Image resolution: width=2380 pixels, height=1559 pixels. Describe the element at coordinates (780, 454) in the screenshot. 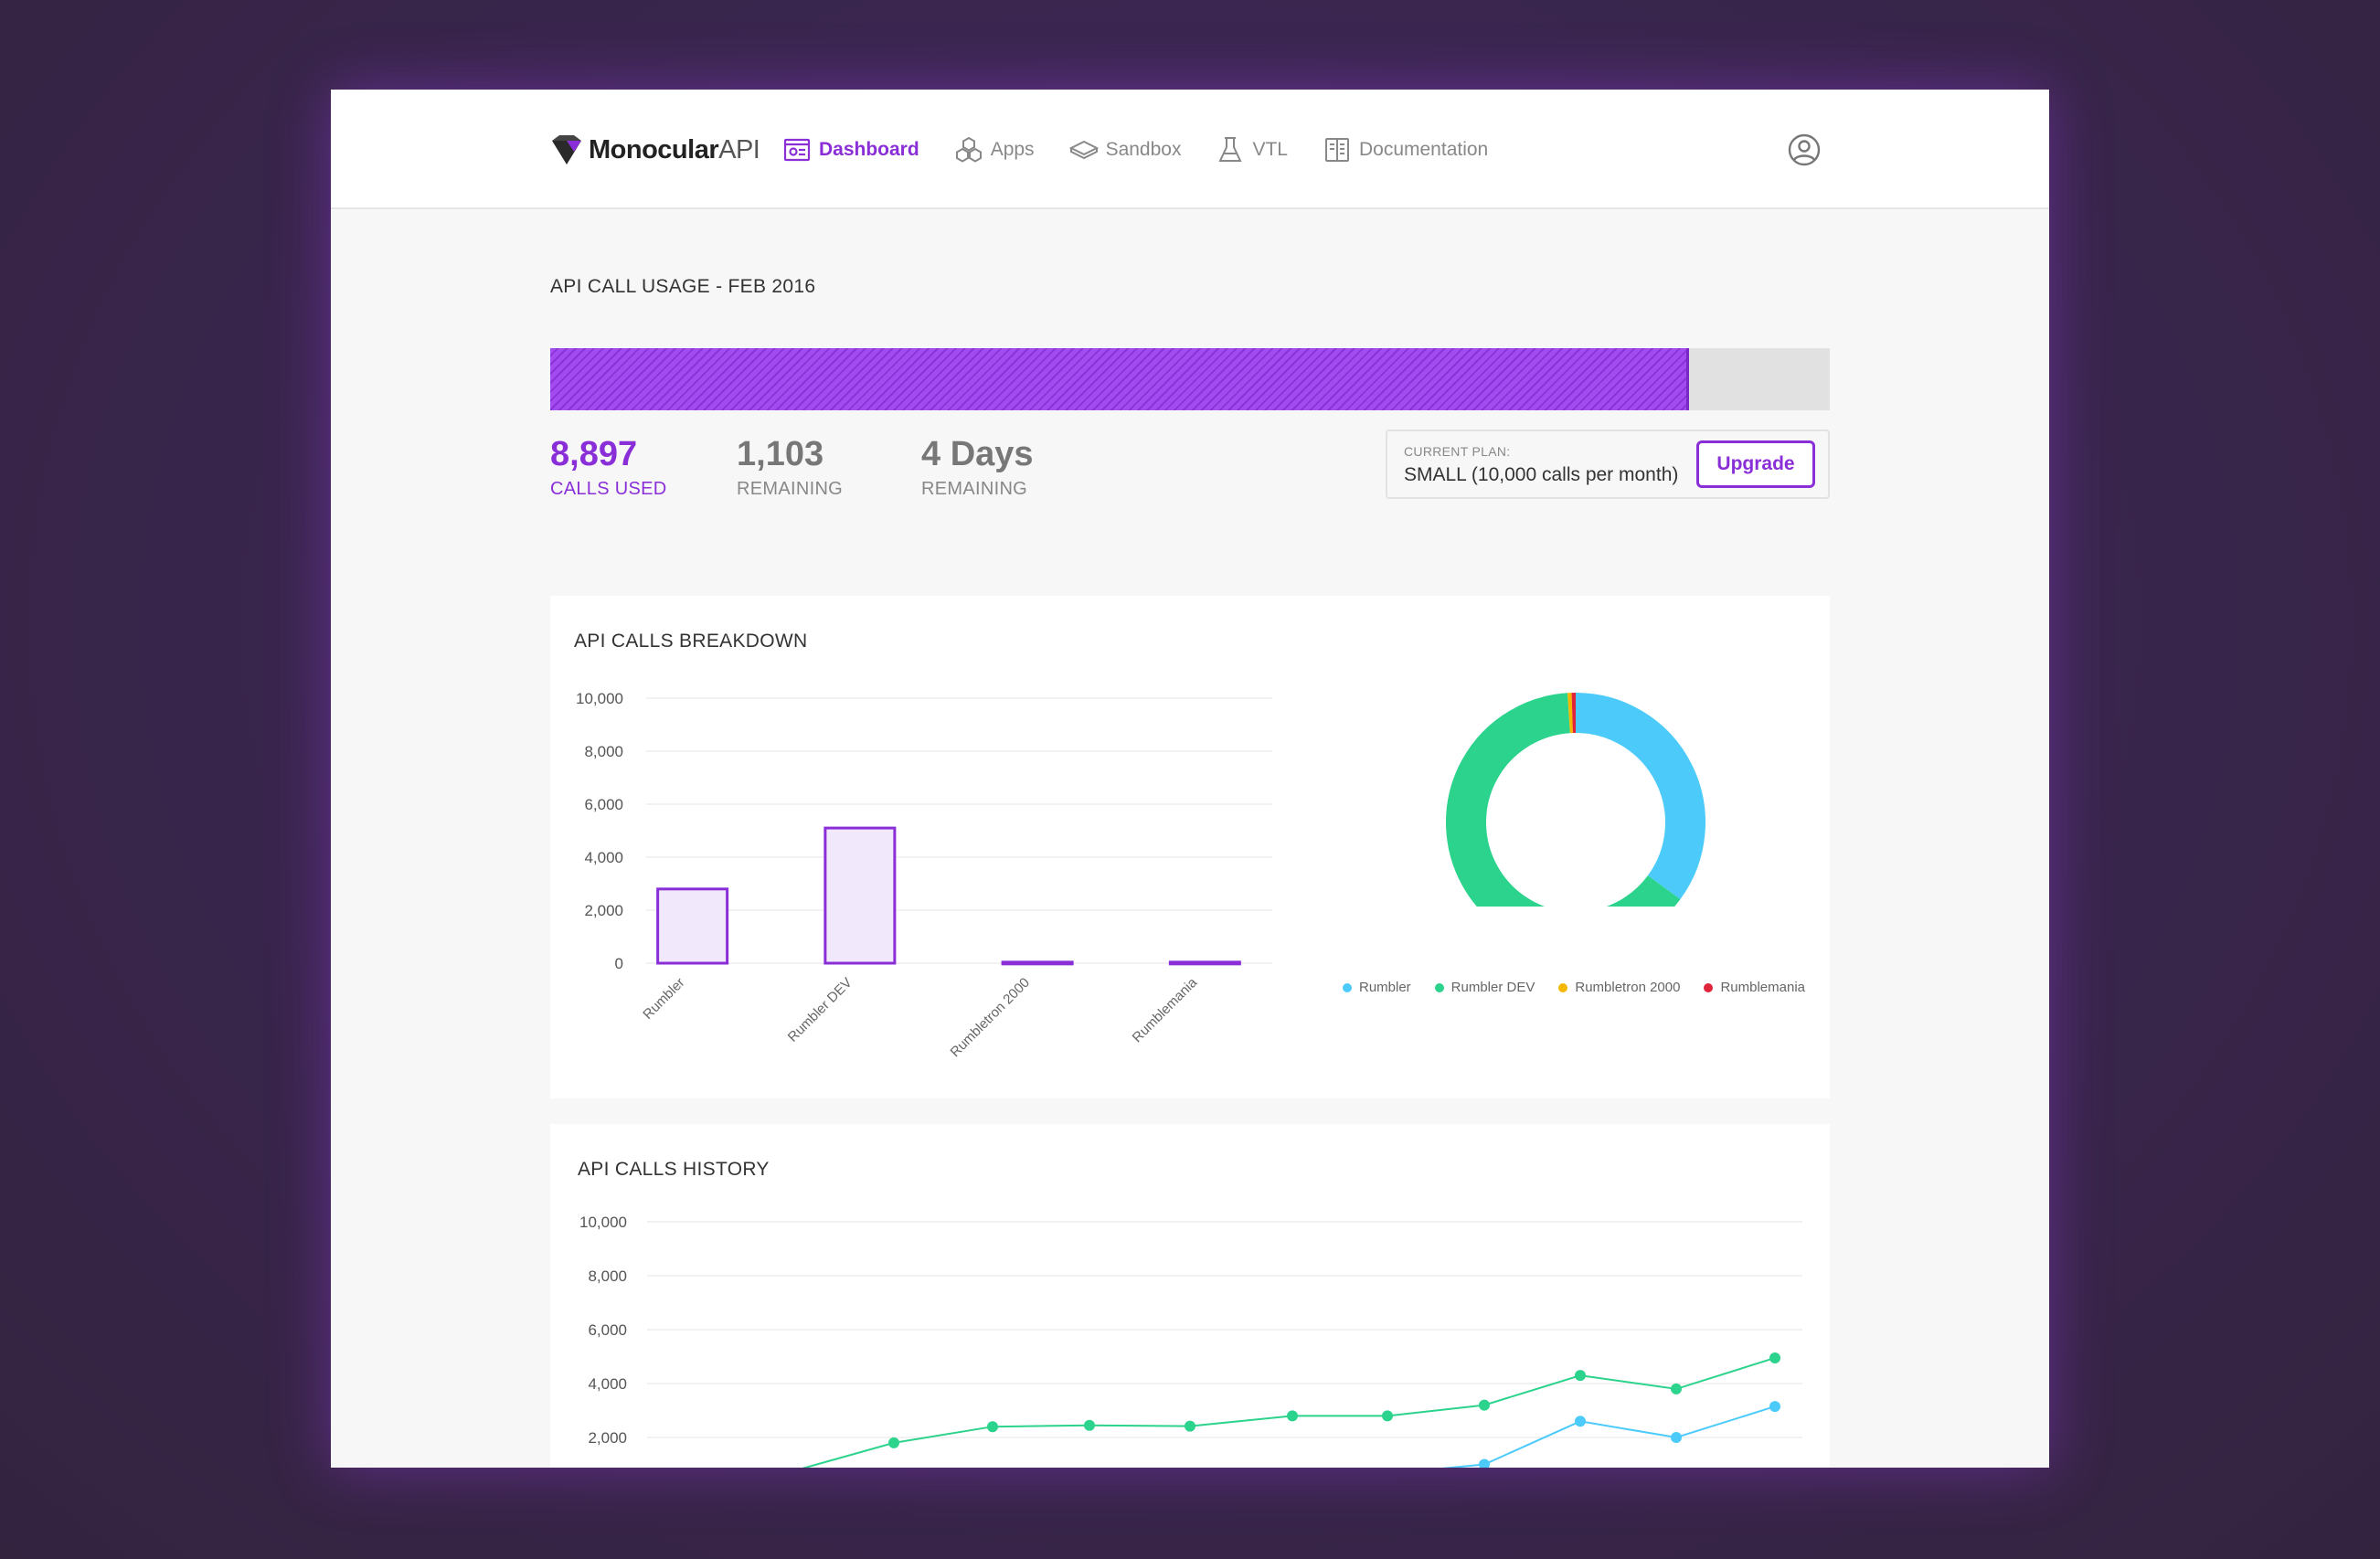

I see `stat-remaining-calls-value: 1,103` at that location.